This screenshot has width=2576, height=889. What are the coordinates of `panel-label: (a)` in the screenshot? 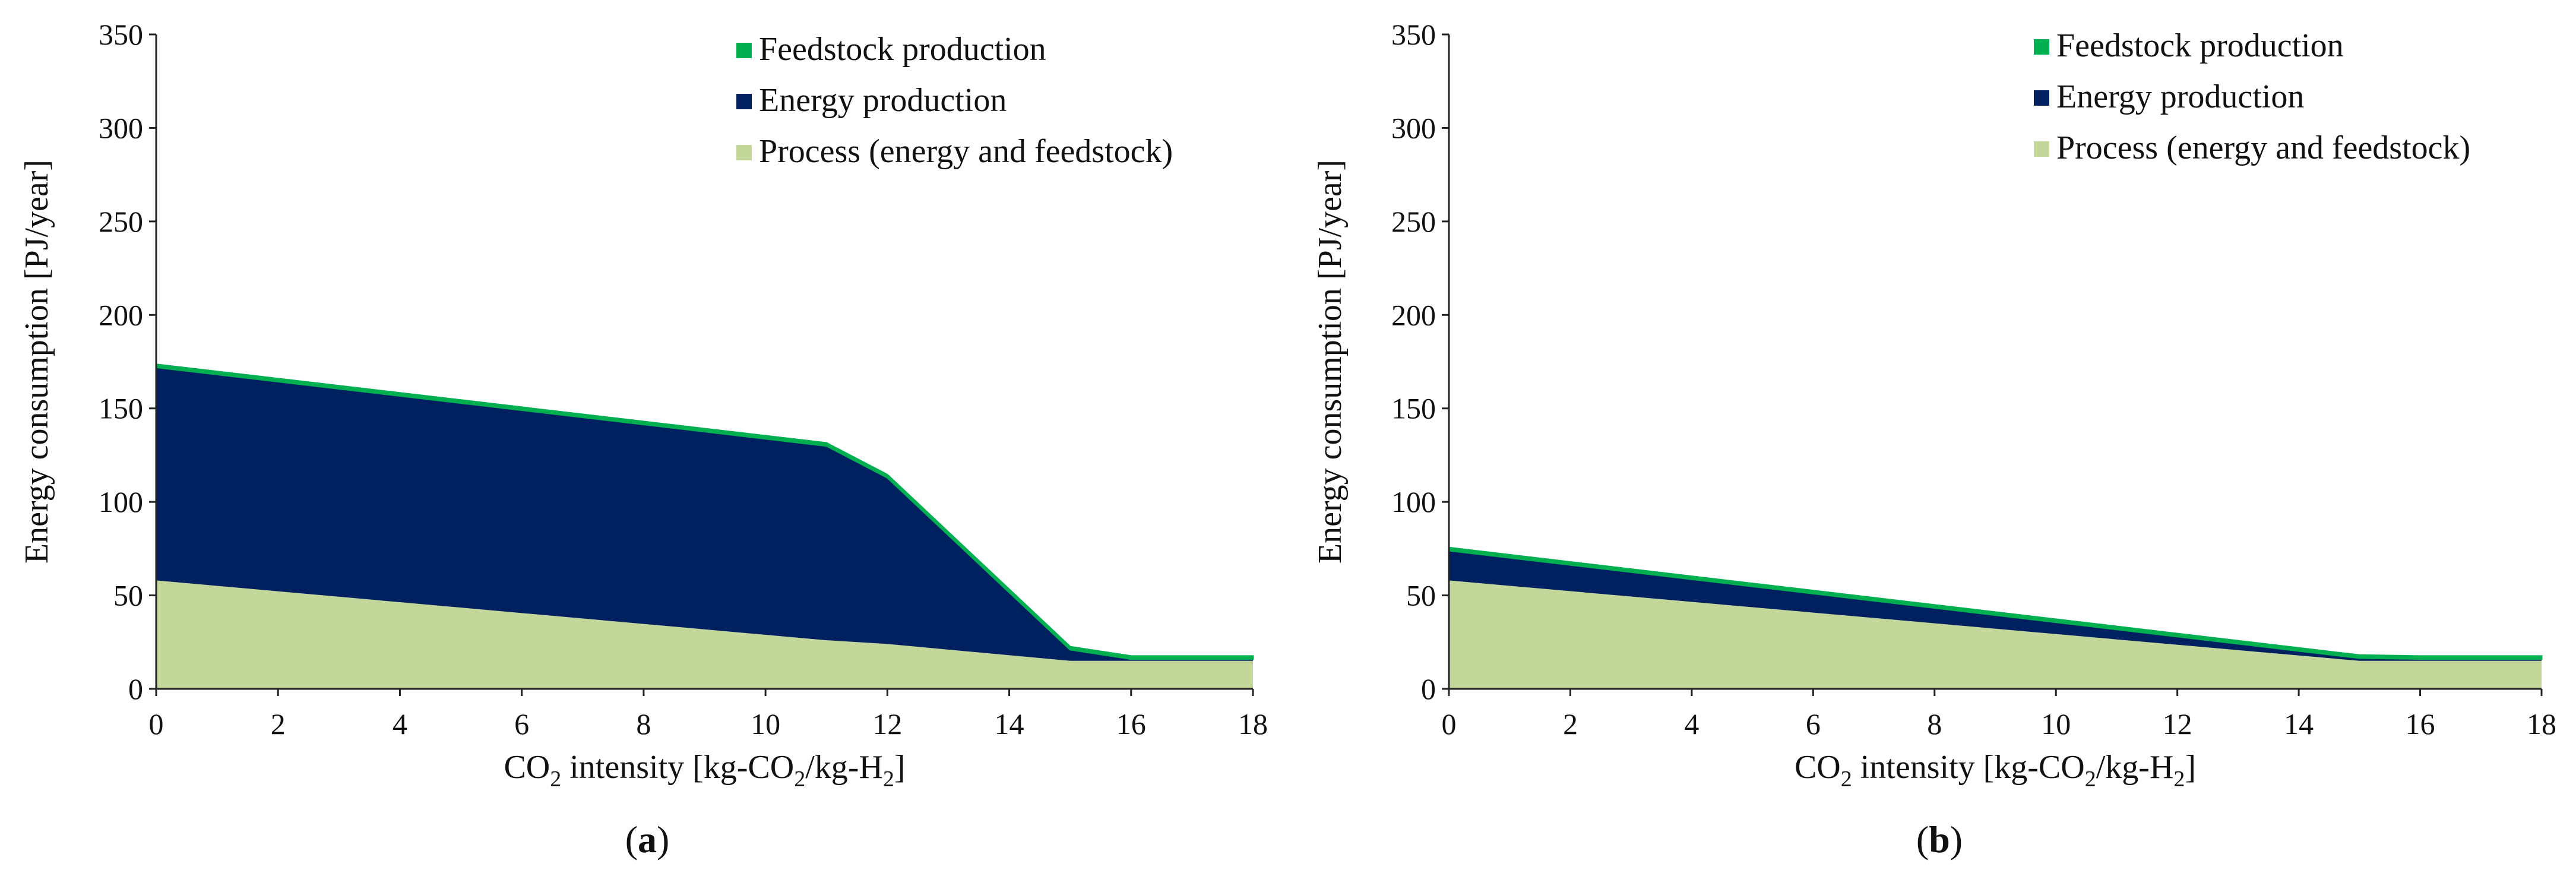 It's located at (647, 839).